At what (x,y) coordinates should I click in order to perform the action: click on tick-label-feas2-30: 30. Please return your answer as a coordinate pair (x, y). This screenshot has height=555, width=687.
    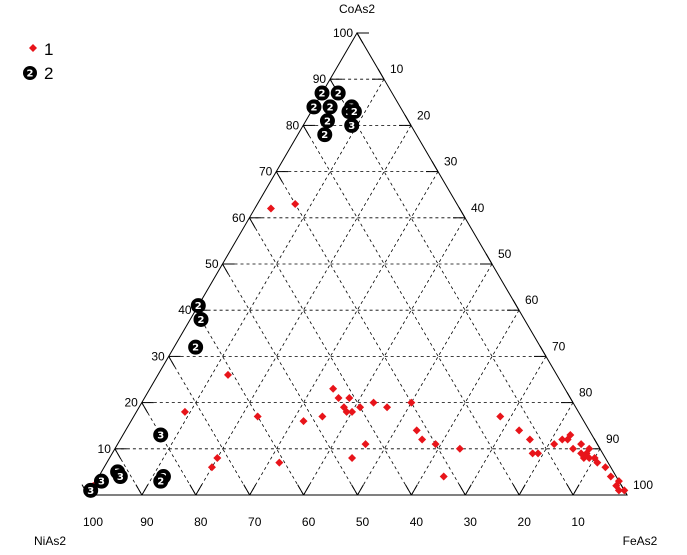
    Looking at the image, I should click on (451, 162).